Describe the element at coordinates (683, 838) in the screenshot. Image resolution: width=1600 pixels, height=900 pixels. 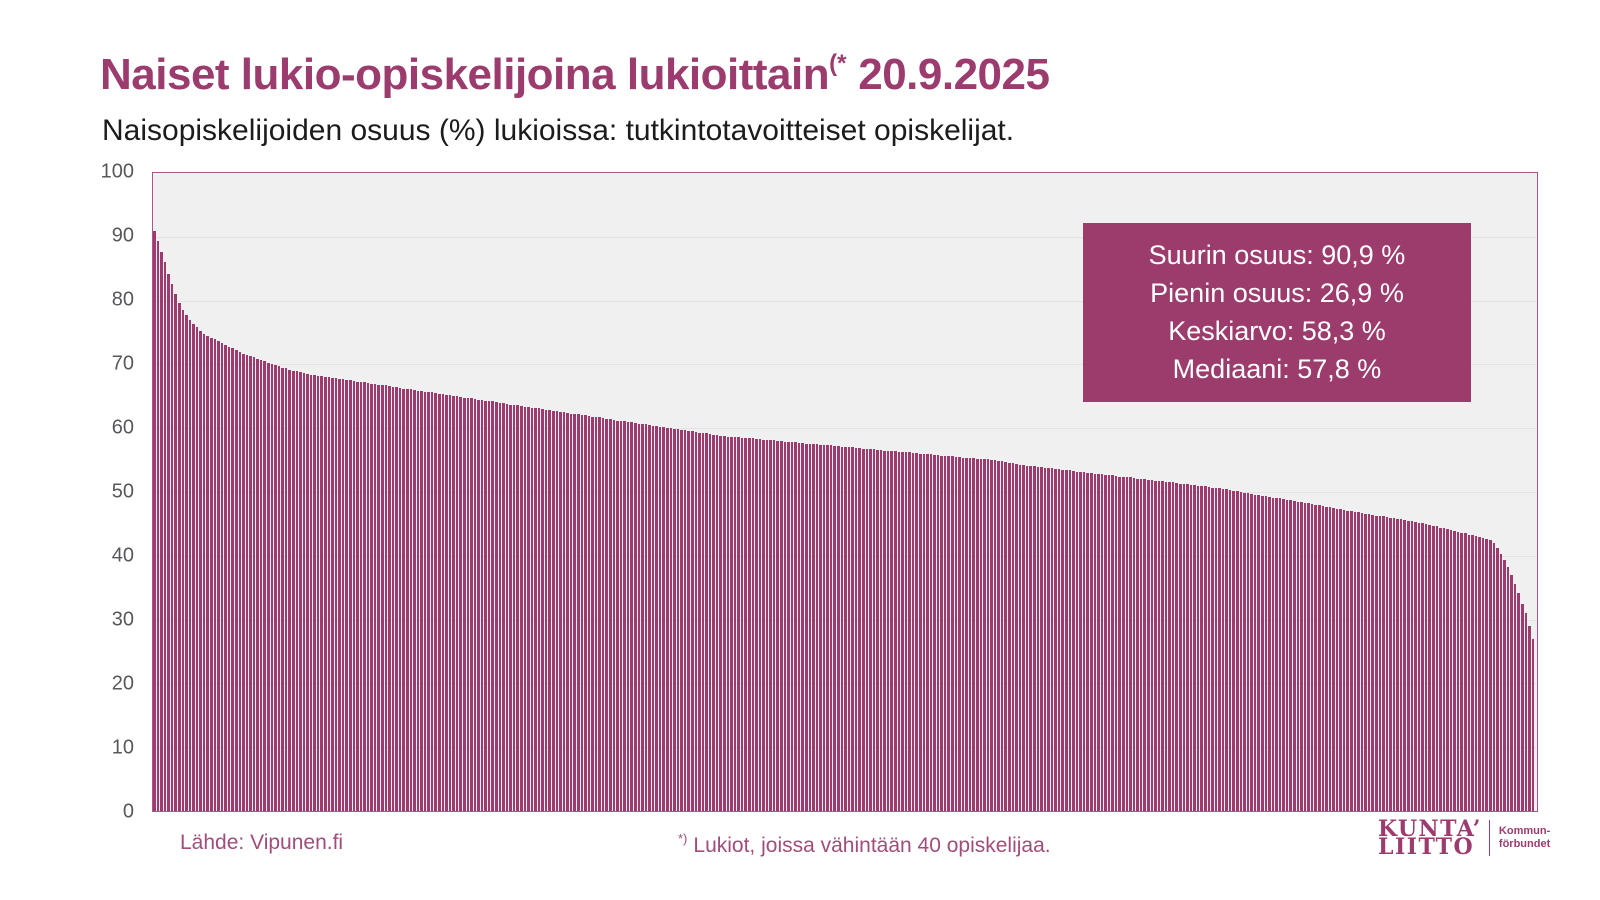
I see `footnote-marker: *)` at that location.